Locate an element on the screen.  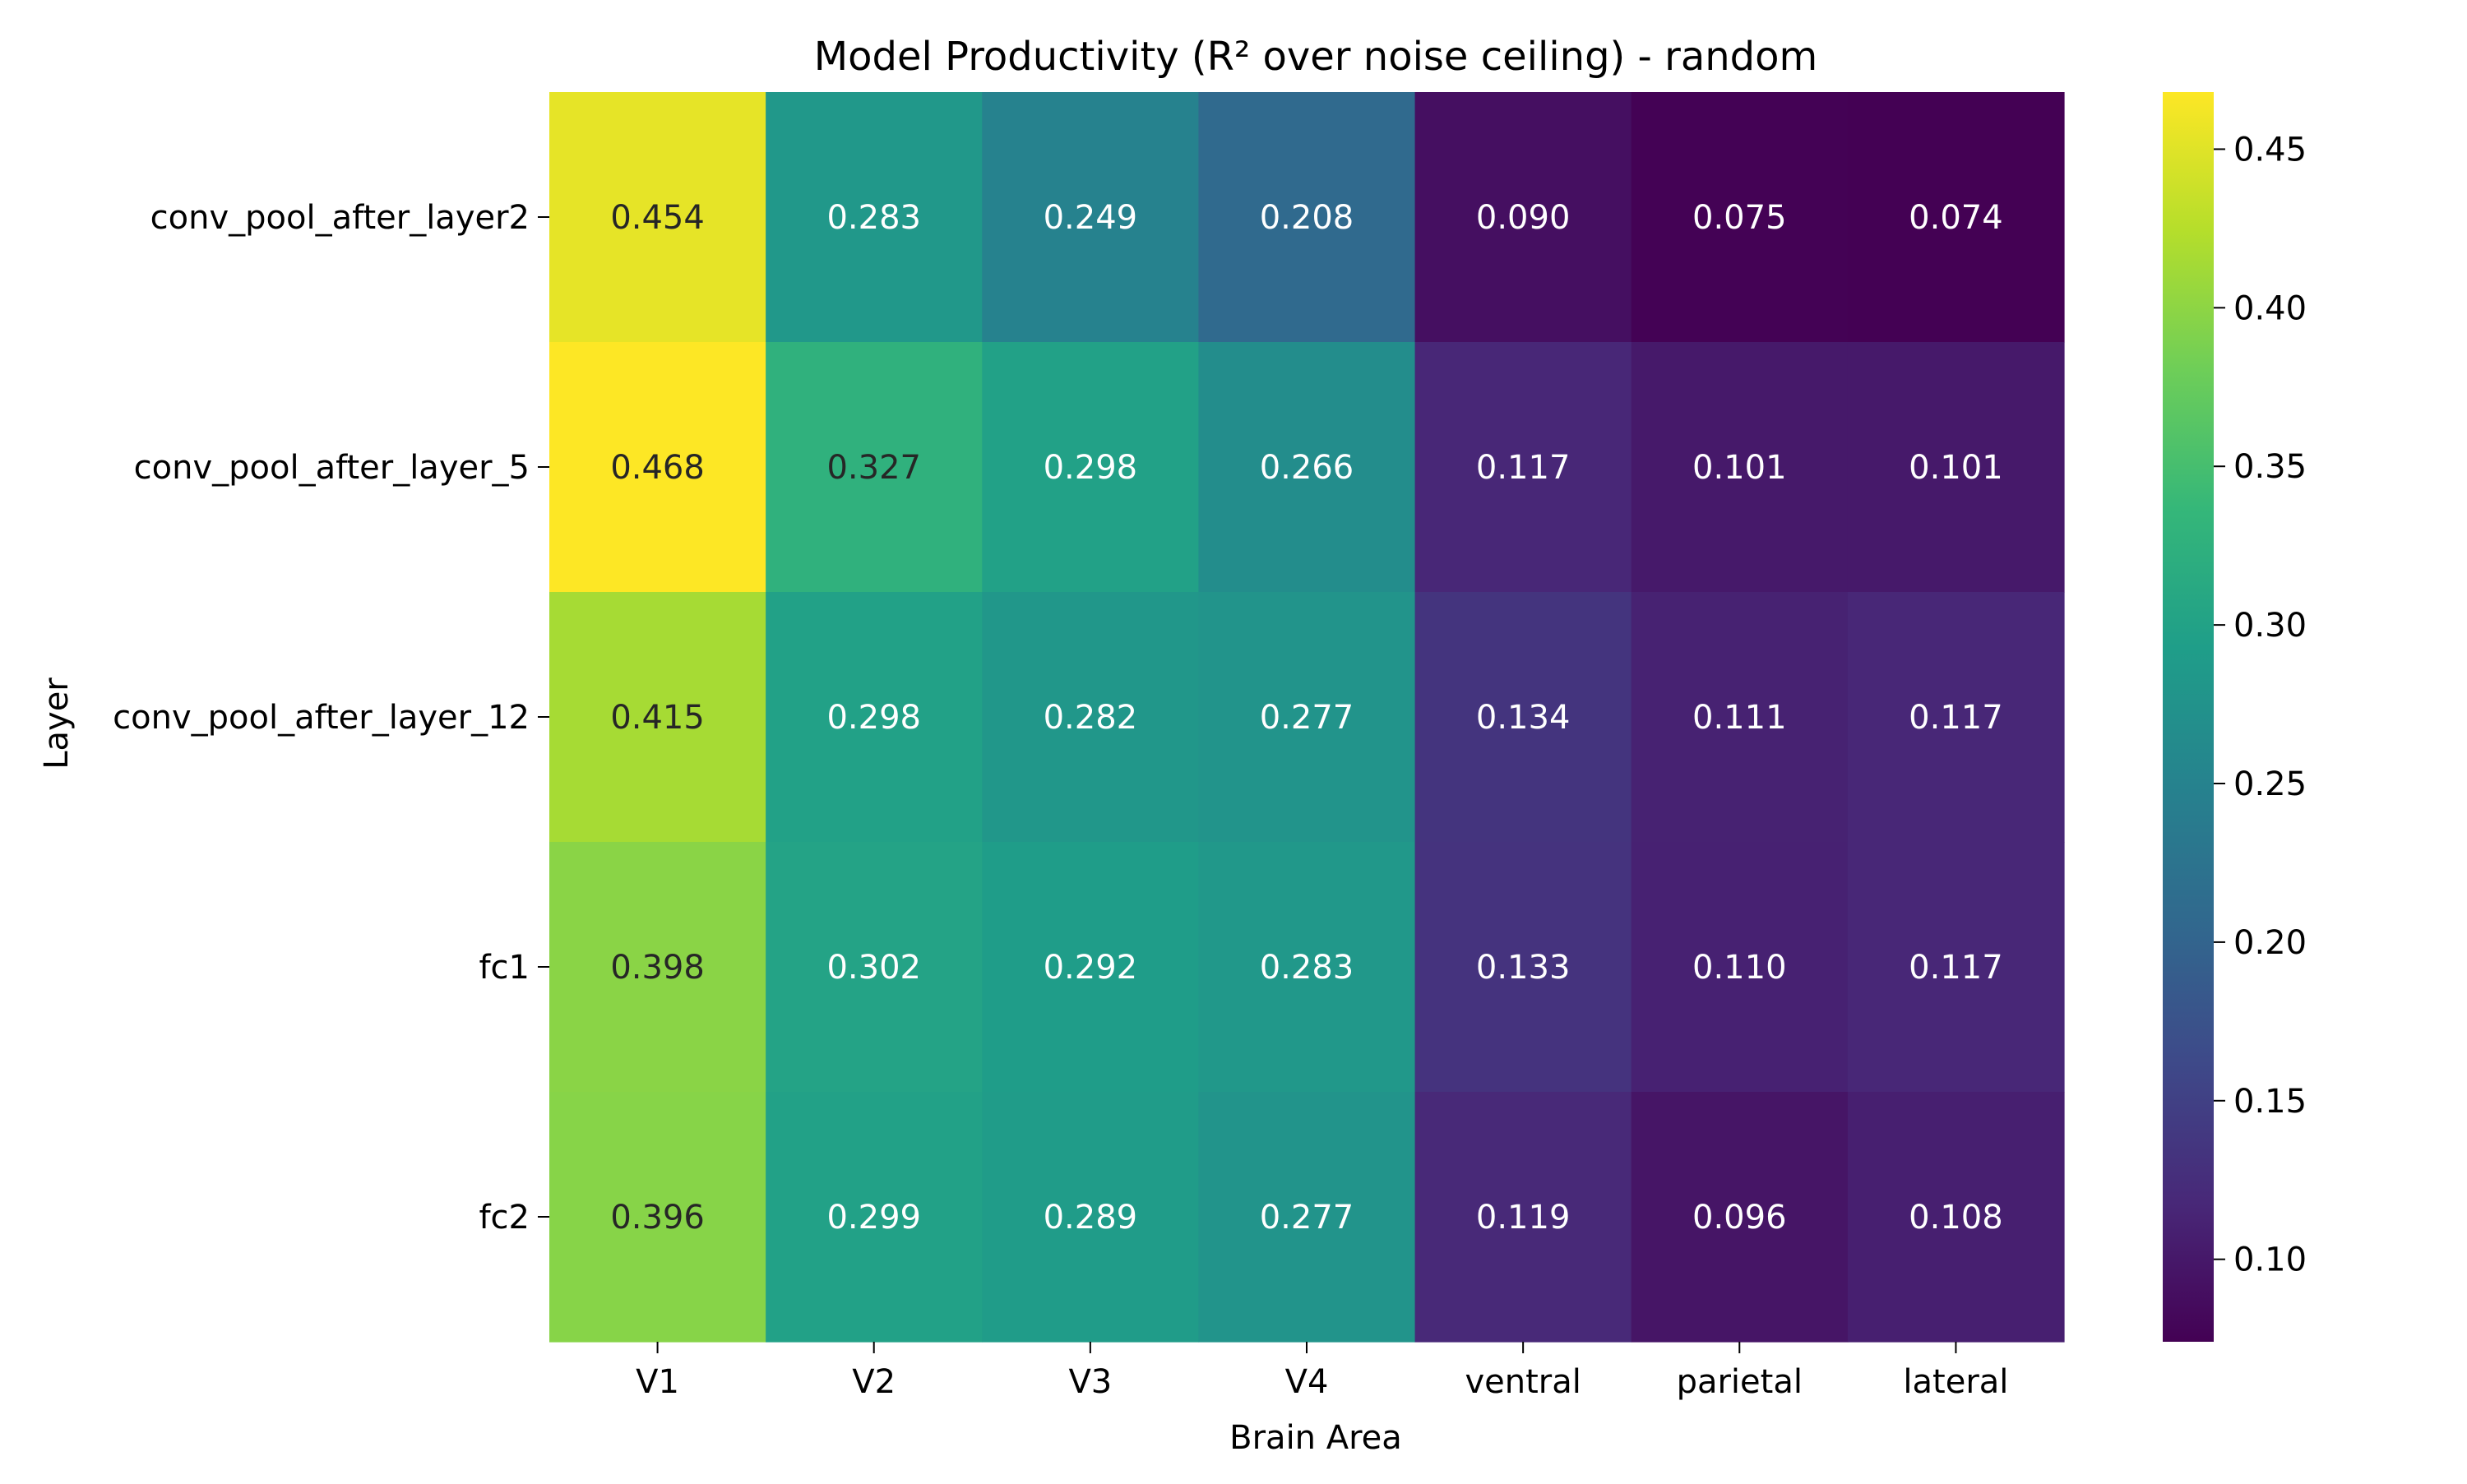
x-axis-ticks: V1 V2 V3 V4 ventral parietal lateral is located at coordinates (1322, 1371).